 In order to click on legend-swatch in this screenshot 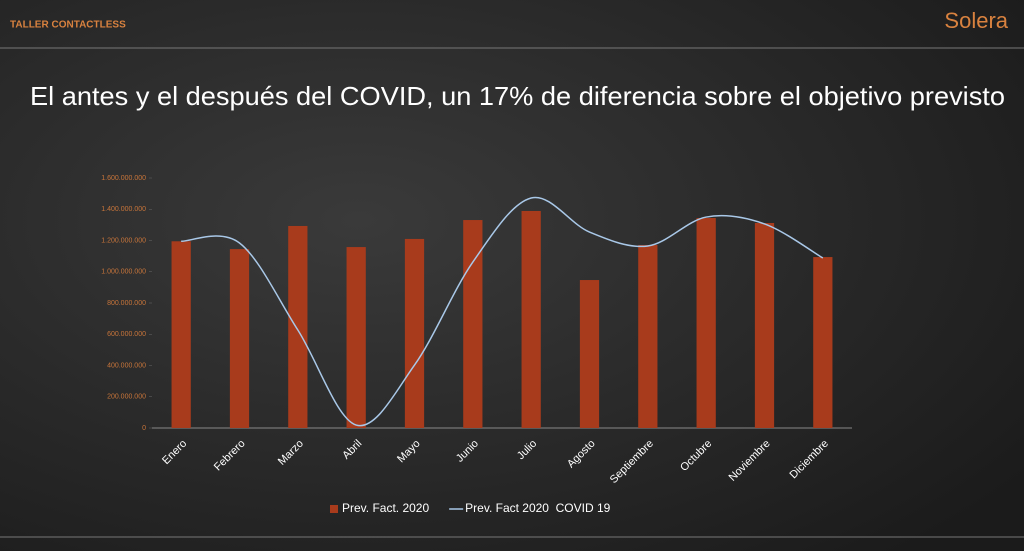, I will do `click(334, 509)`.